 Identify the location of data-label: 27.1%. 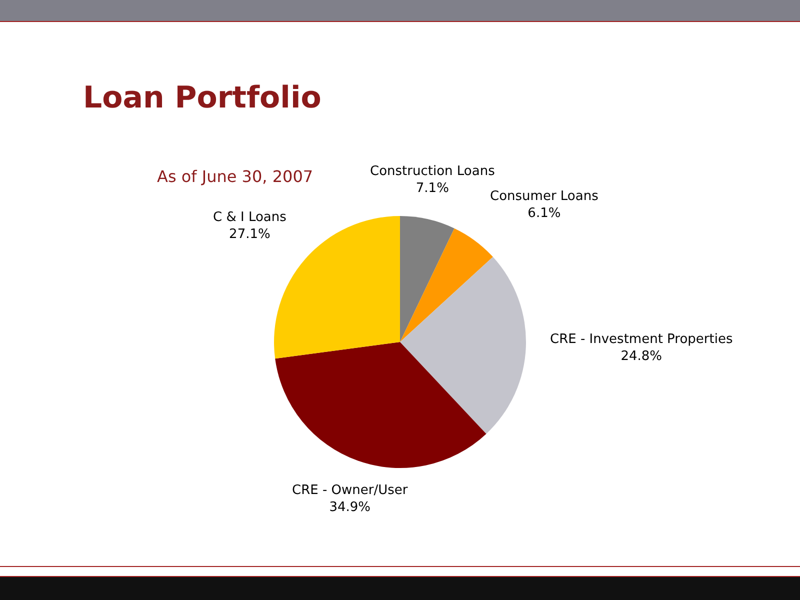
(249, 234).